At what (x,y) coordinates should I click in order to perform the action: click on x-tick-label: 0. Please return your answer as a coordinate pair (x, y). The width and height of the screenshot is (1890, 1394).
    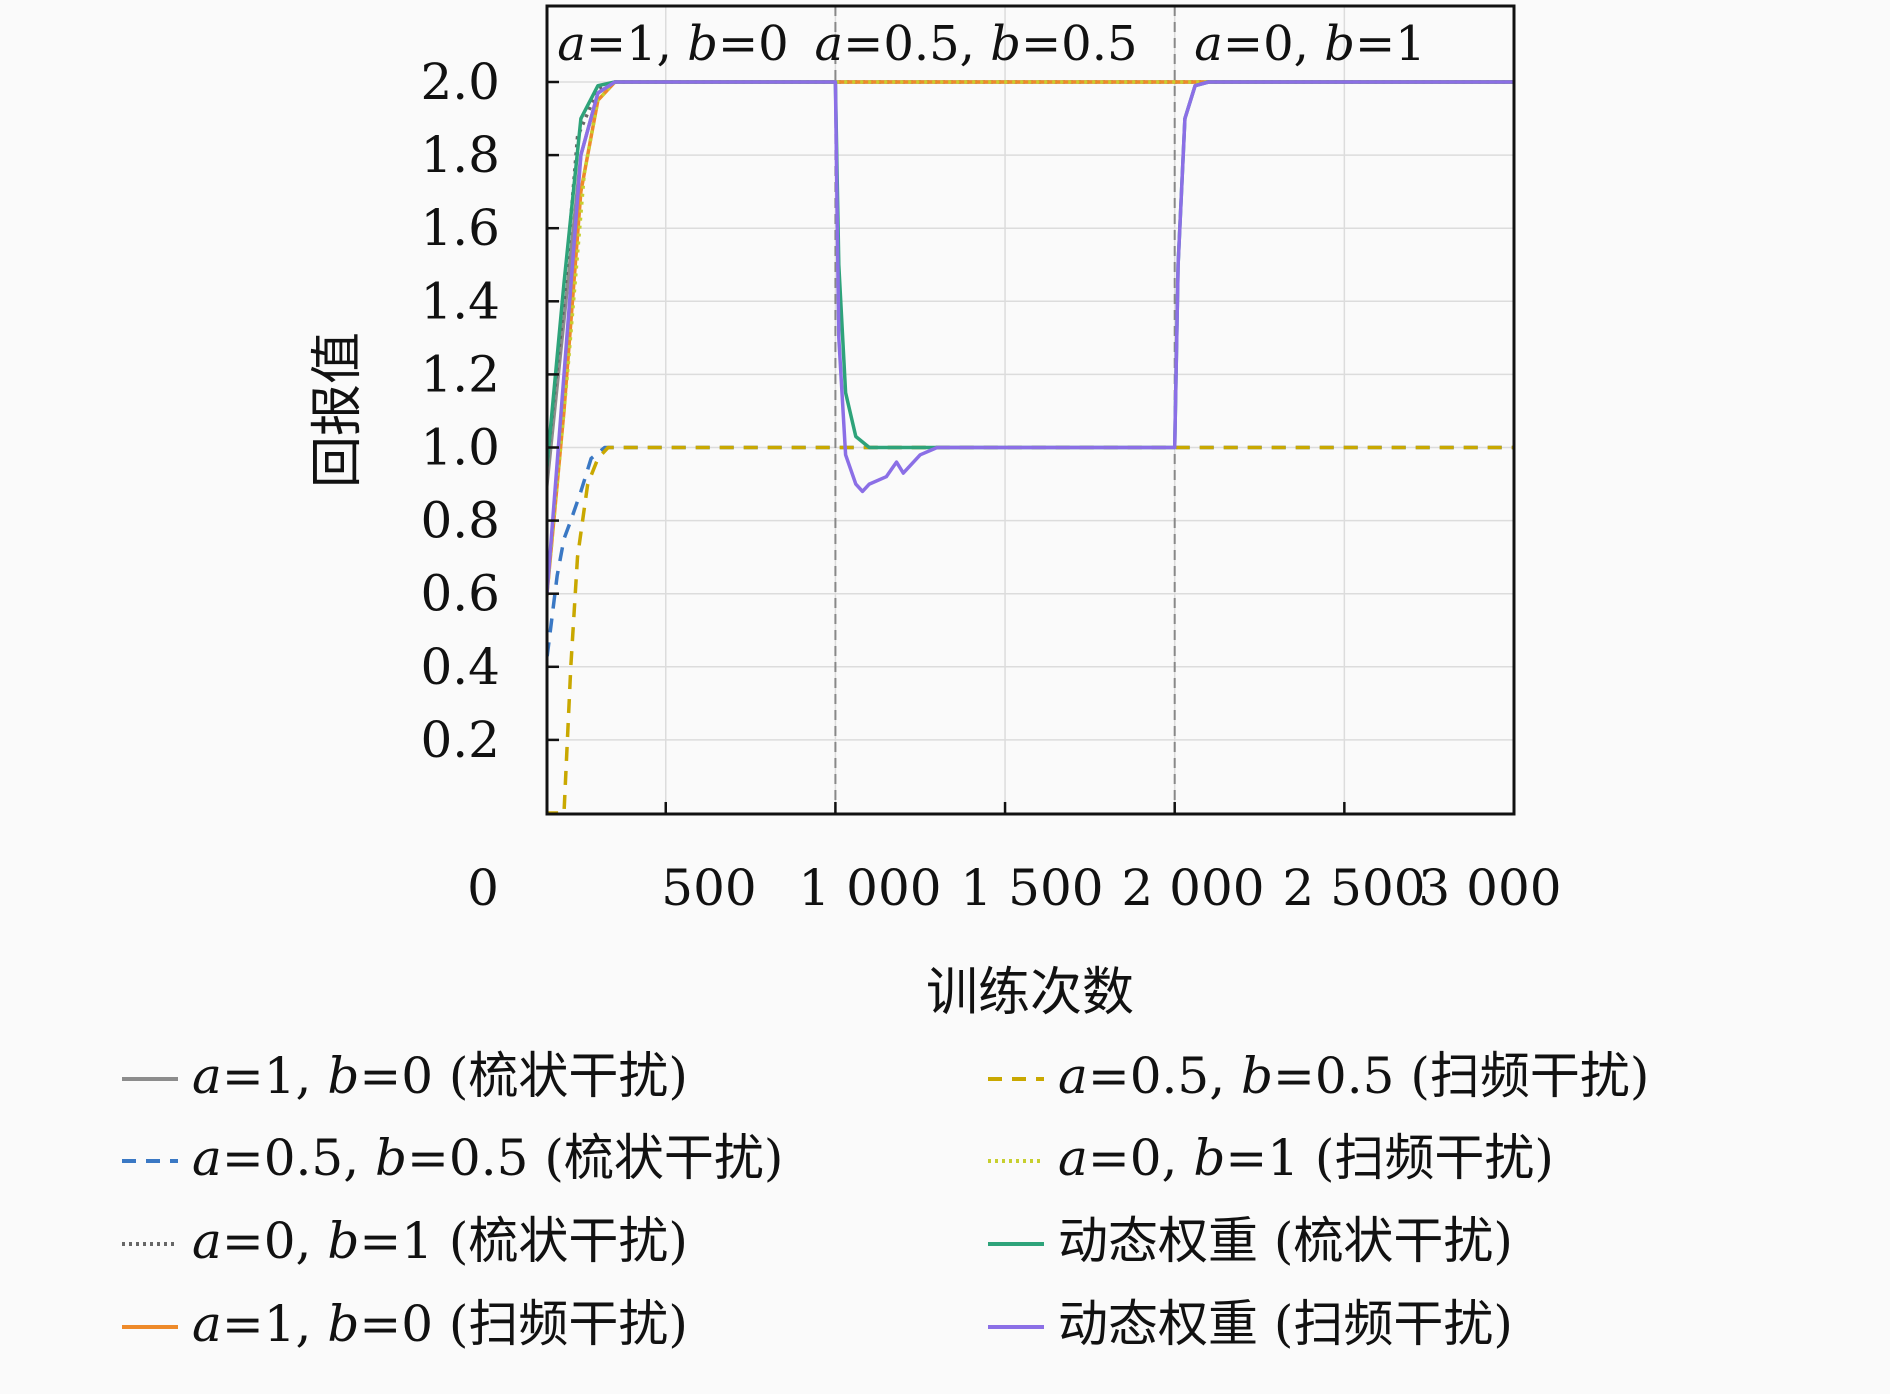
    Looking at the image, I should click on (483, 888).